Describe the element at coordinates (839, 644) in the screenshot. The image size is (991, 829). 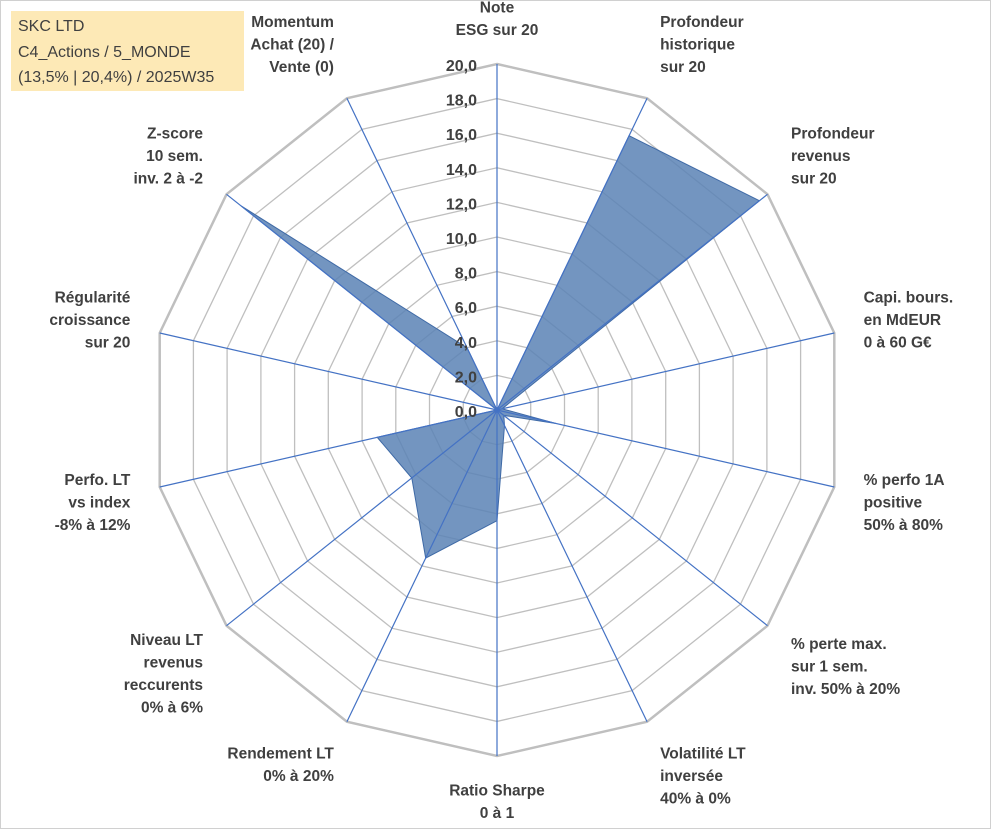
I see `category-label-line: % perte max.` at that location.